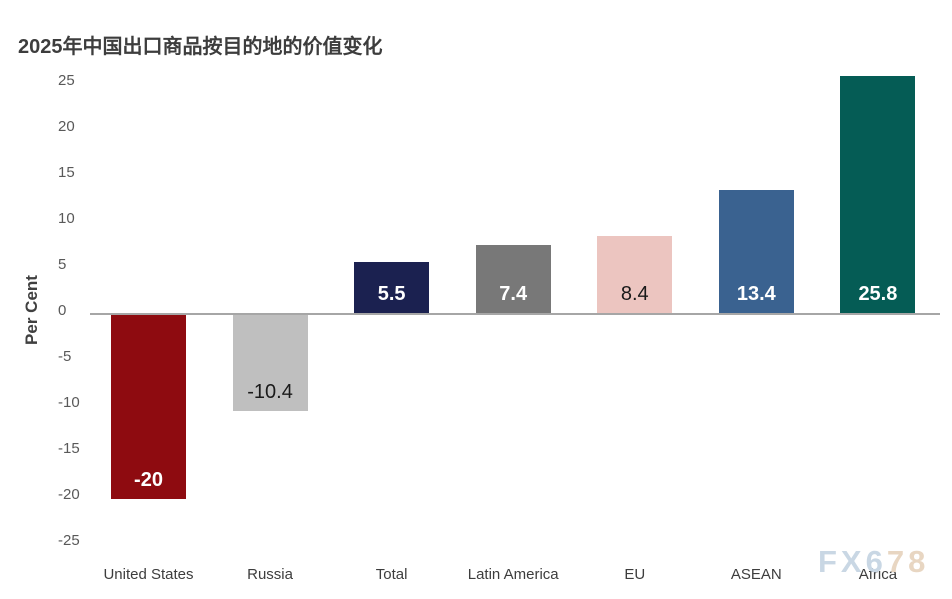 This screenshot has width=952, height=599. Describe the element at coordinates (391, 574) in the screenshot. I see `category-label-total: Total` at that location.